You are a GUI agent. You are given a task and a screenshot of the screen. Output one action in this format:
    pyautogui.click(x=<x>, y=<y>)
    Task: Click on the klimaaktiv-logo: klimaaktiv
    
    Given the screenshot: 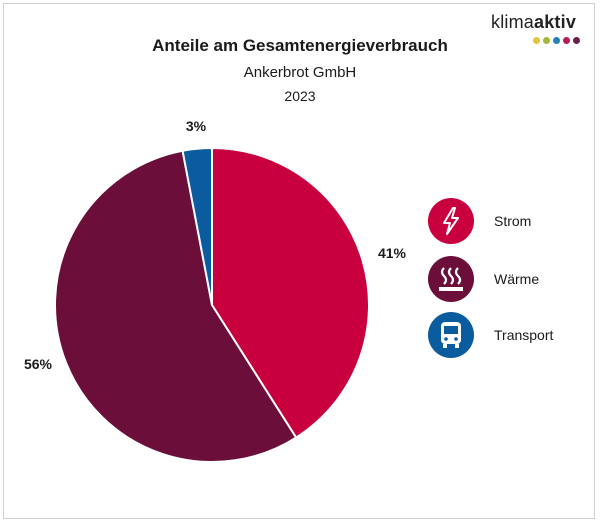 What is the action you would take?
    pyautogui.click(x=541, y=30)
    